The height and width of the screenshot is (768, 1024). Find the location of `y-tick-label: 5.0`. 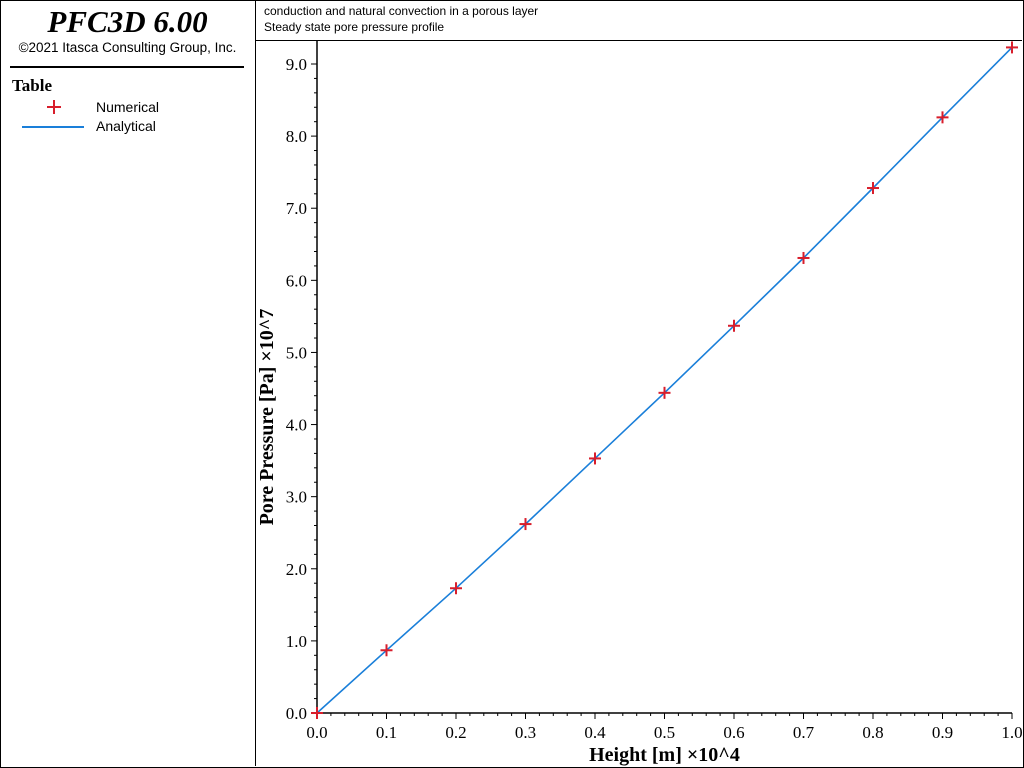

y-tick-label: 5.0 is located at coordinates (296, 352).